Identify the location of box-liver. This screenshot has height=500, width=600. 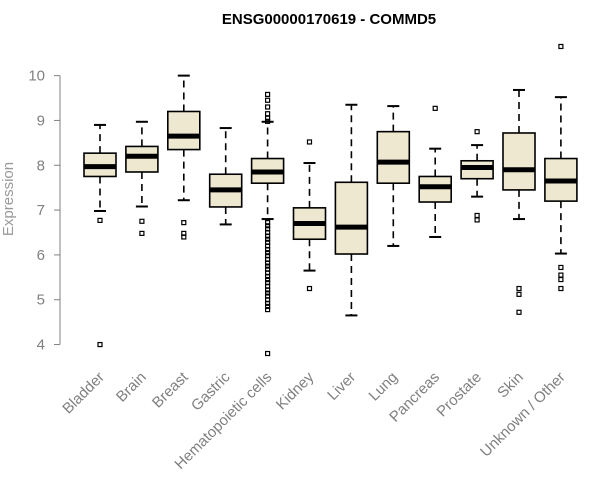
(351, 210).